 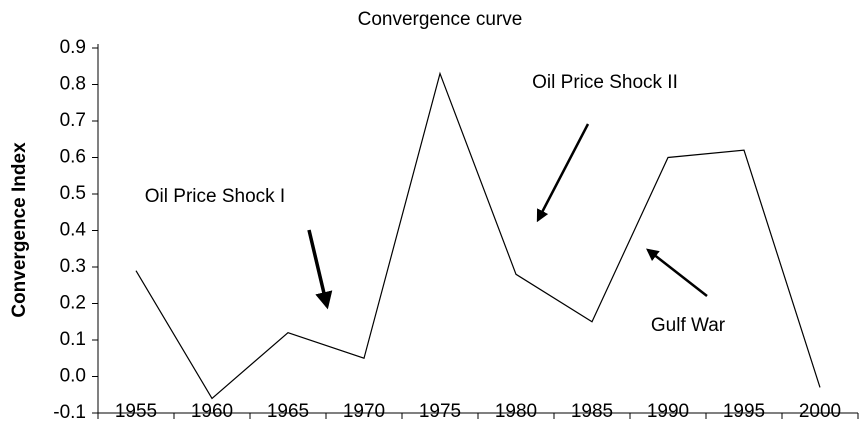 I want to click on y-tick-label: 0.2, so click(x=73, y=303).